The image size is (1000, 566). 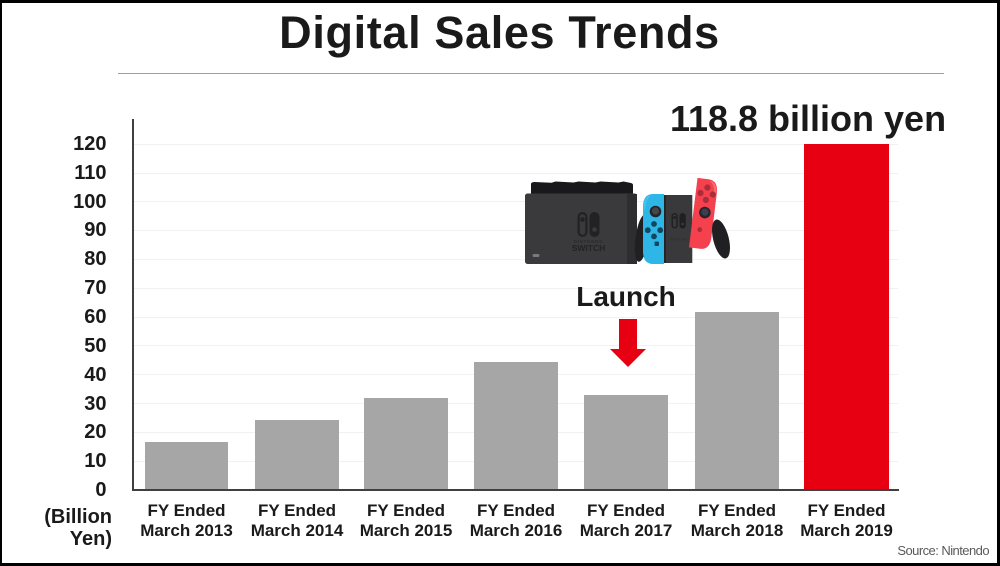 What do you see at coordinates (589, 241) in the screenshot?
I see `svg-text: NINTENDO` at bounding box center [589, 241].